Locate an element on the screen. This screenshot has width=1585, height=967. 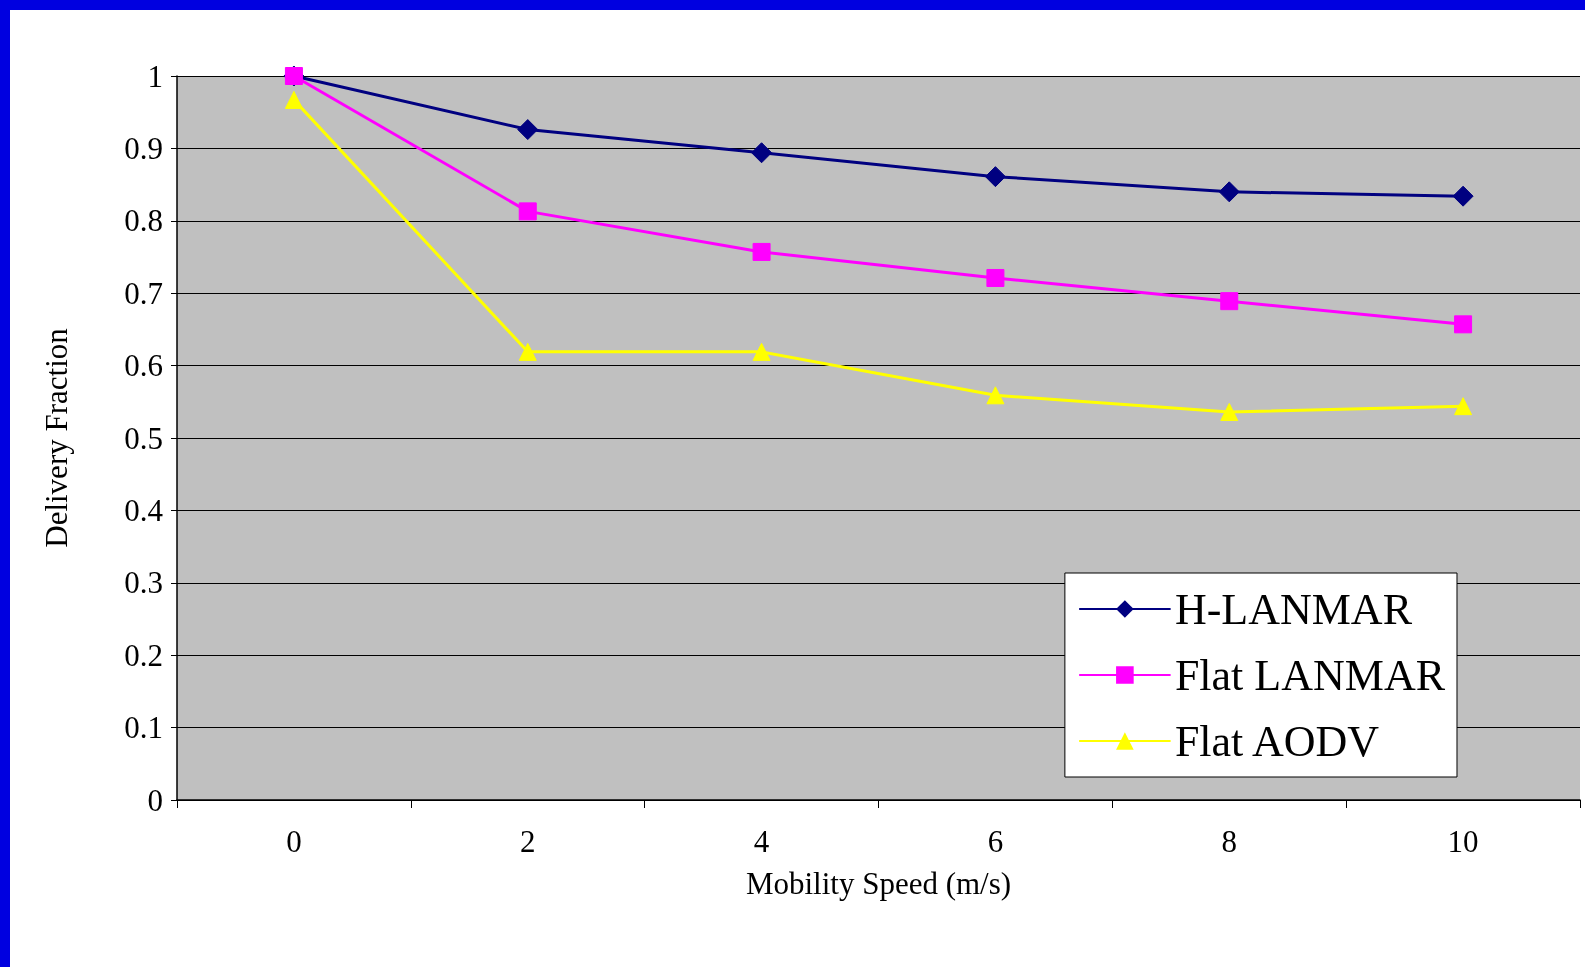
x-axis-title: Mobility Speed (m/s) is located at coordinates (878, 883).